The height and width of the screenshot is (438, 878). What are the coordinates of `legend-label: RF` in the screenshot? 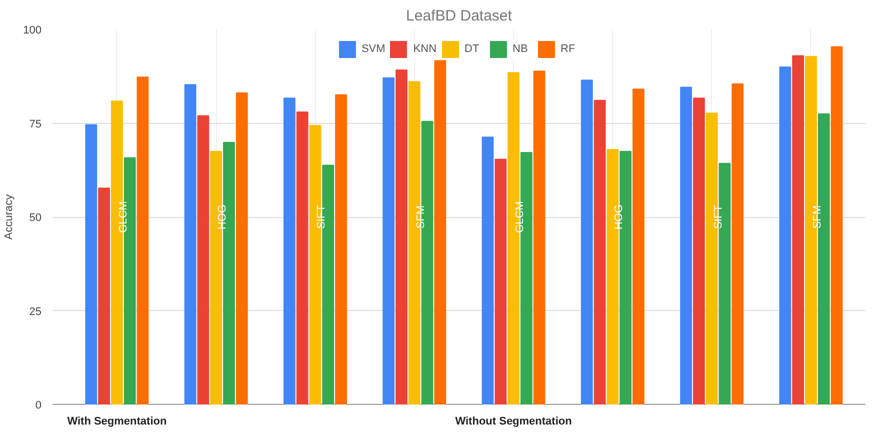 It's located at (568, 49).